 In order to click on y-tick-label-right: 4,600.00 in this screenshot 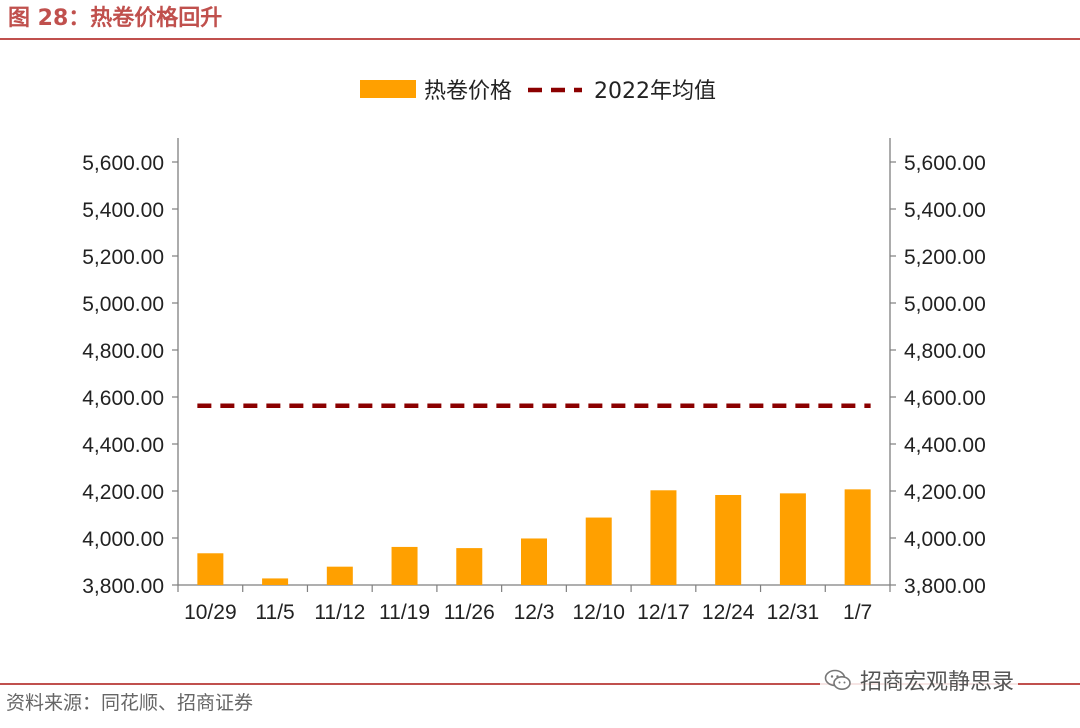, I will do `click(945, 398)`.